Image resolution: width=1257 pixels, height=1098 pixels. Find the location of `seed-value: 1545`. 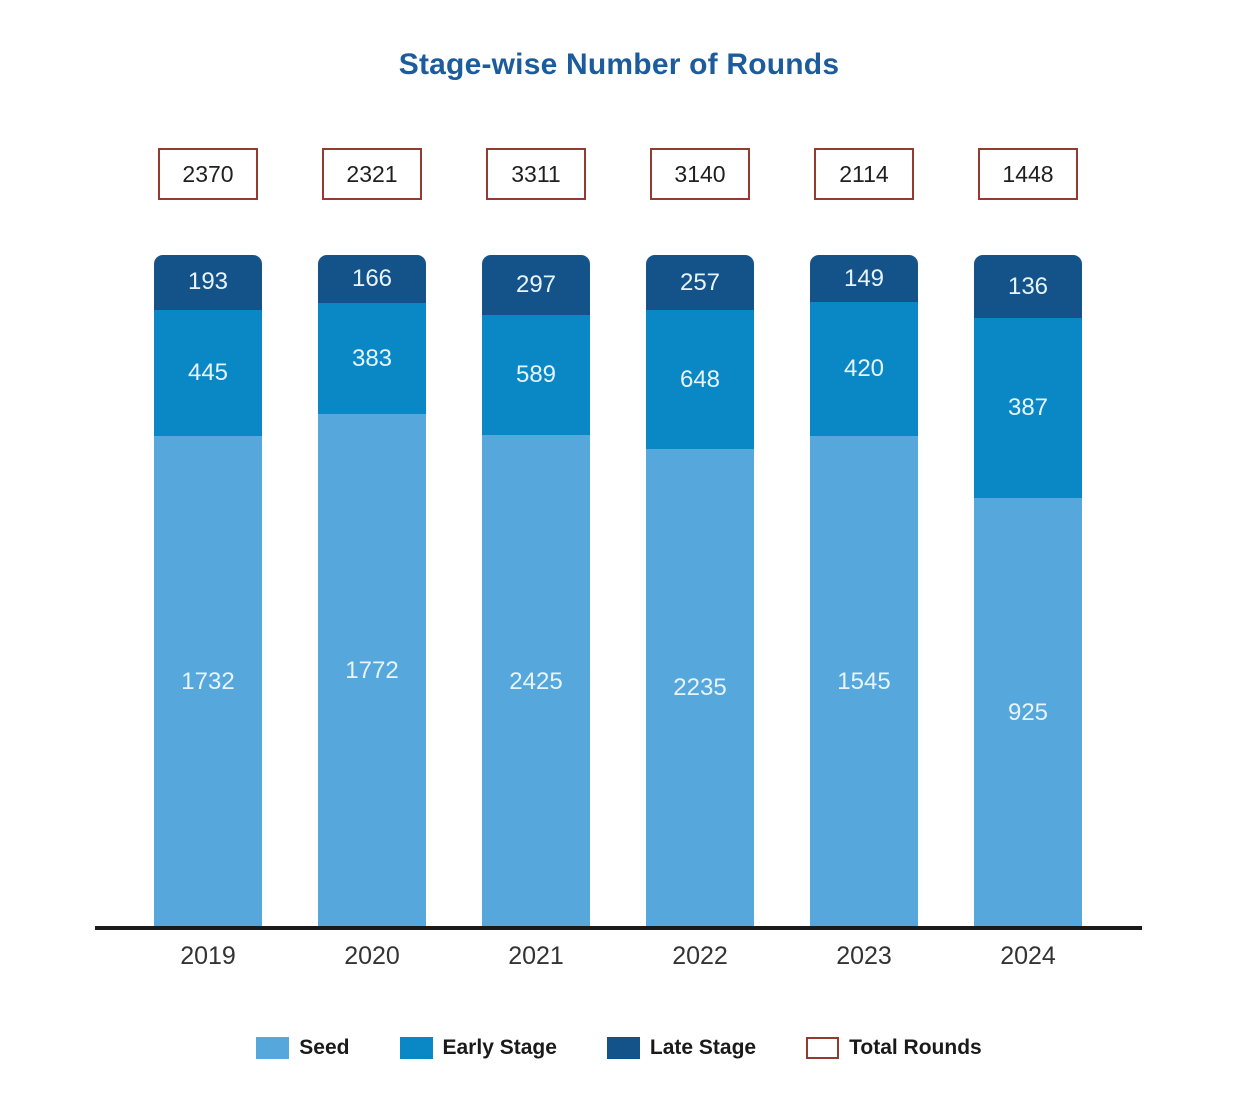

seed-value: 1545 is located at coordinates (864, 682).